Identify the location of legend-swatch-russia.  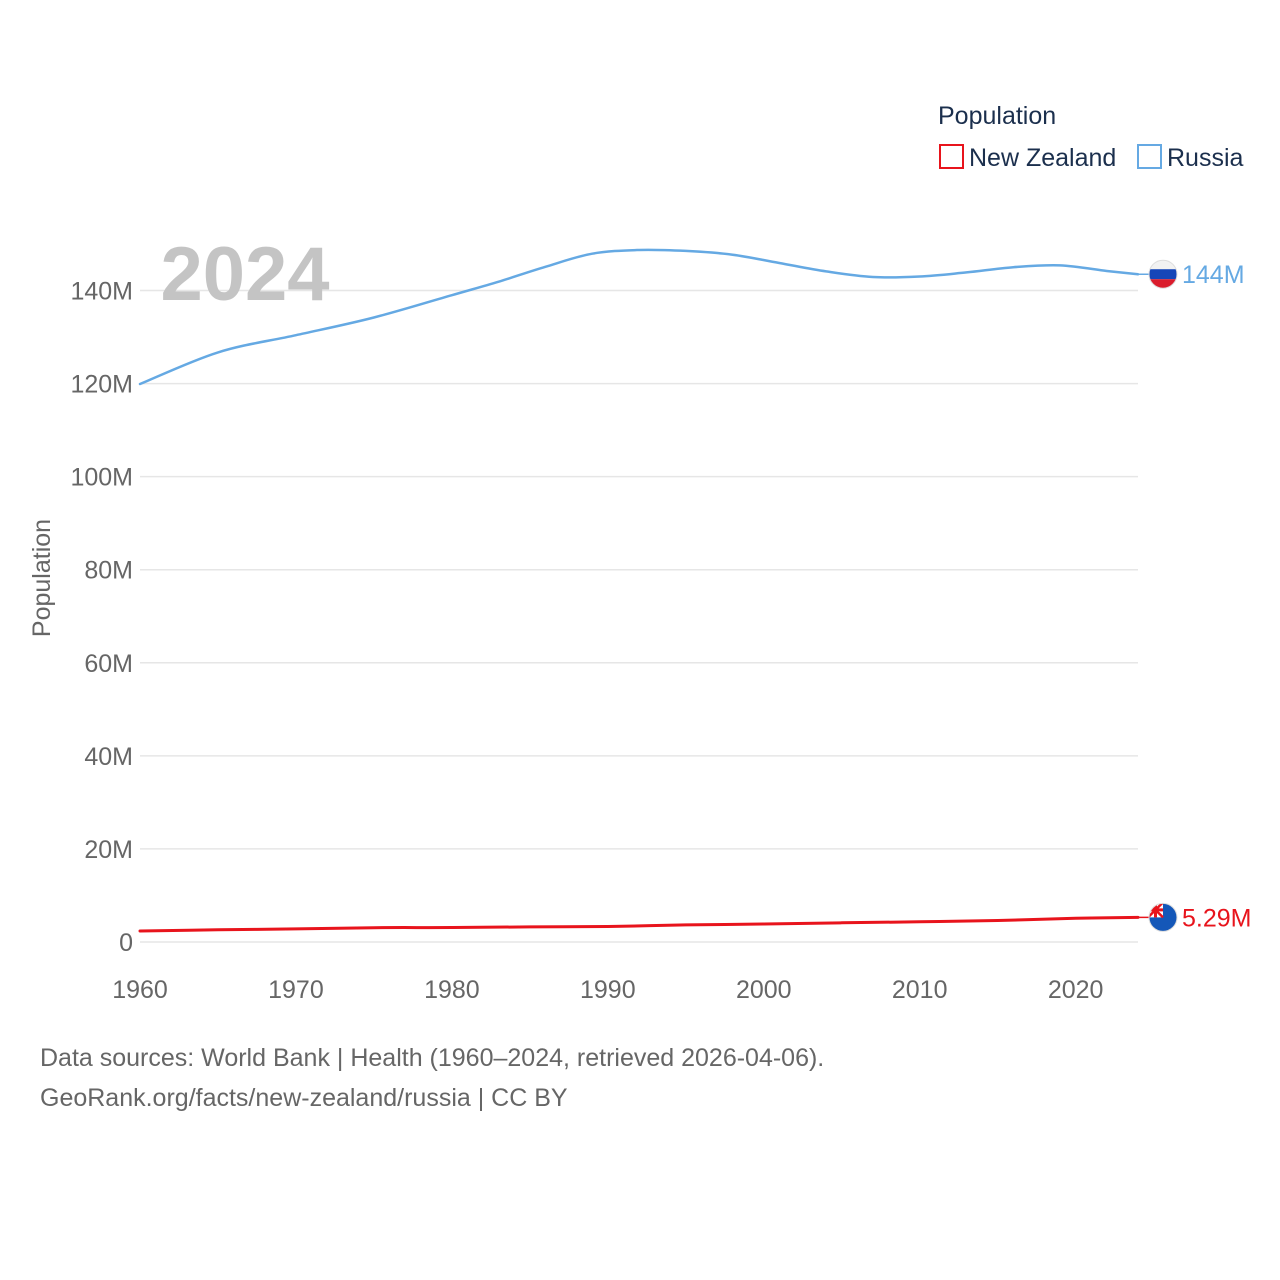
(1149, 156).